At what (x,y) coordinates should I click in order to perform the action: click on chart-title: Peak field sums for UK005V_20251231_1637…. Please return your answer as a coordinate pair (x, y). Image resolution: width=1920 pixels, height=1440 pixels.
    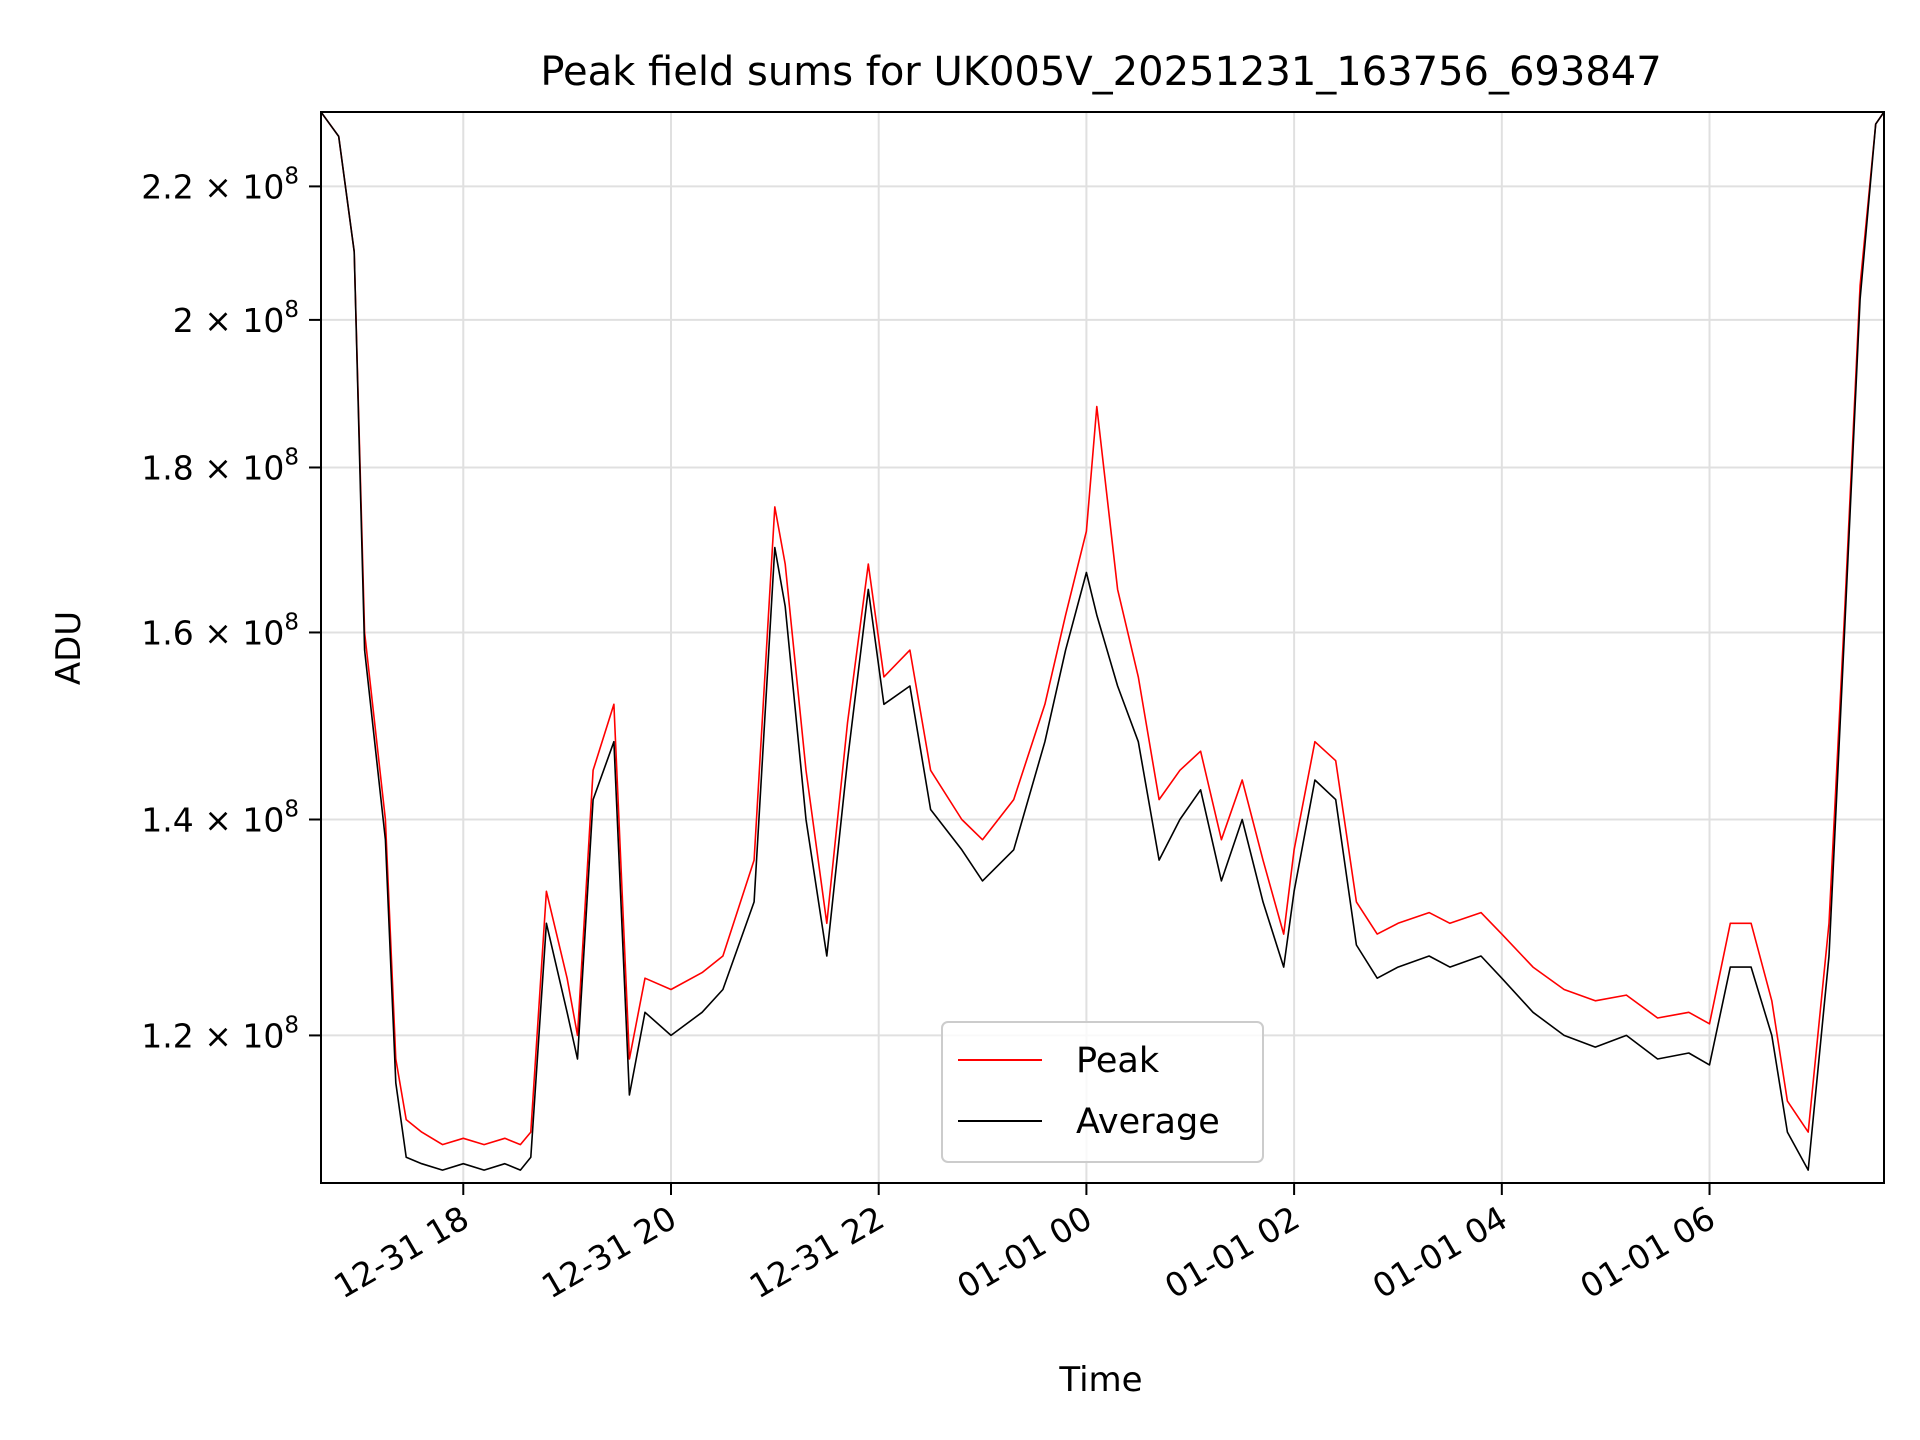
    Looking at the image, I should click on (1100, 72).